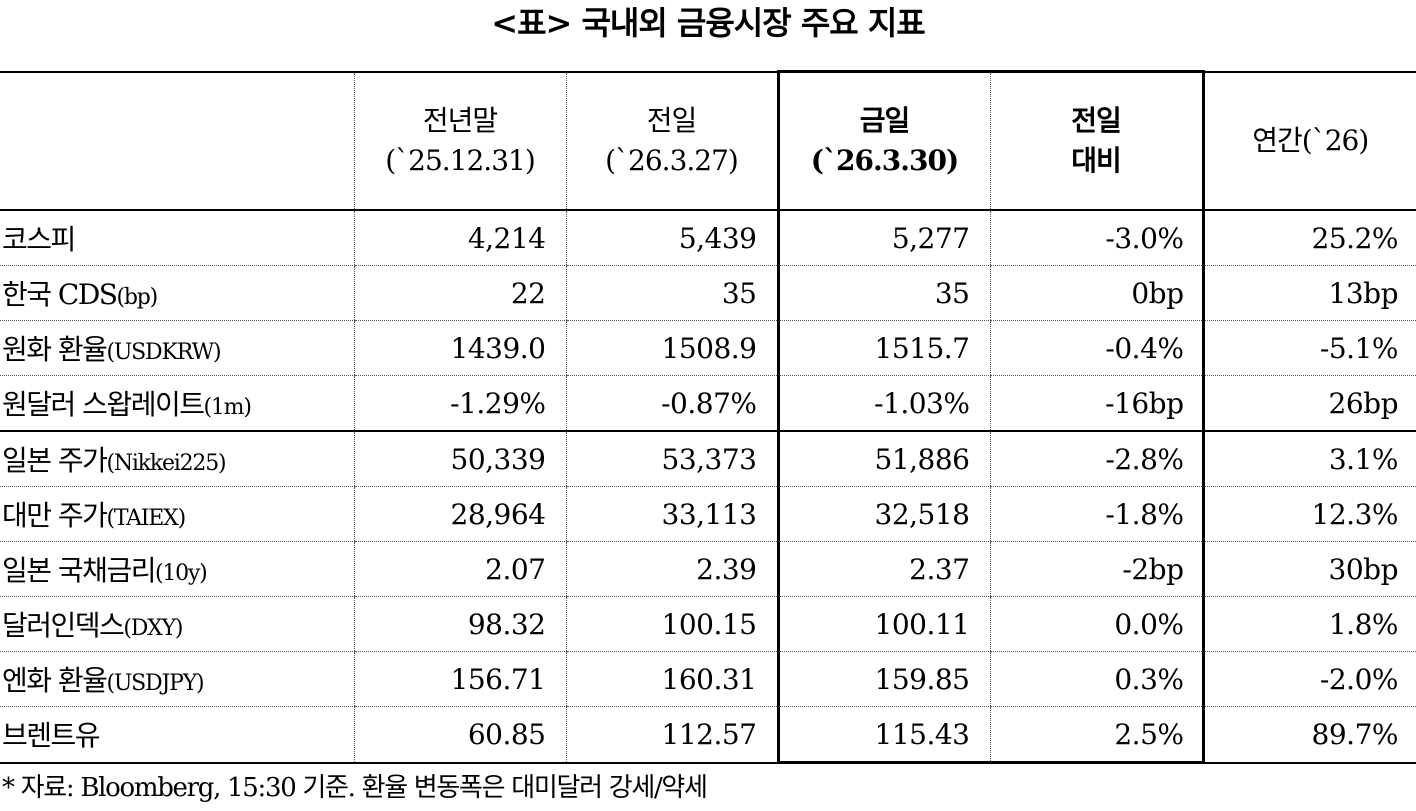 This screenshot has width=1416, height=811. I want to click on cell-day-change: 2.5%, so click(1097, 735).